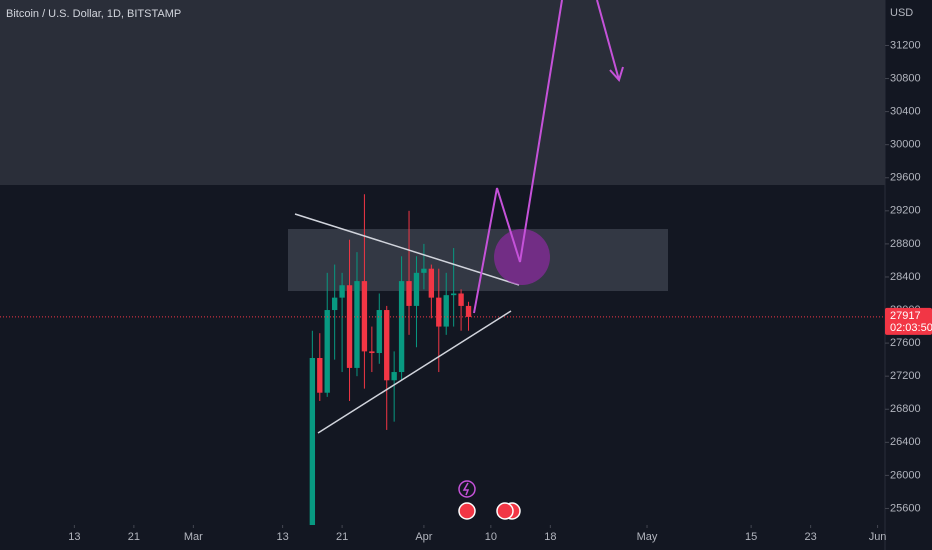  Describe the element at coordinates (550, 537) in the screenshot. I see `x-tick-label: 18` at that location.